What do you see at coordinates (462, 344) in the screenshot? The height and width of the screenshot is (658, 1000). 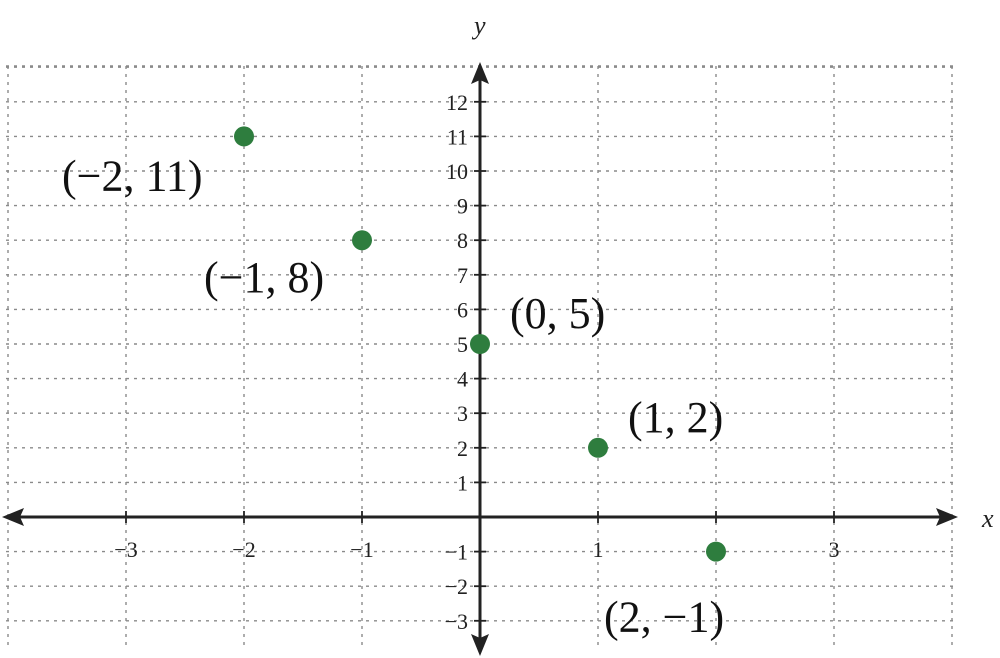 I see `y-tick-label: 5` at bounding box center [462, 344].